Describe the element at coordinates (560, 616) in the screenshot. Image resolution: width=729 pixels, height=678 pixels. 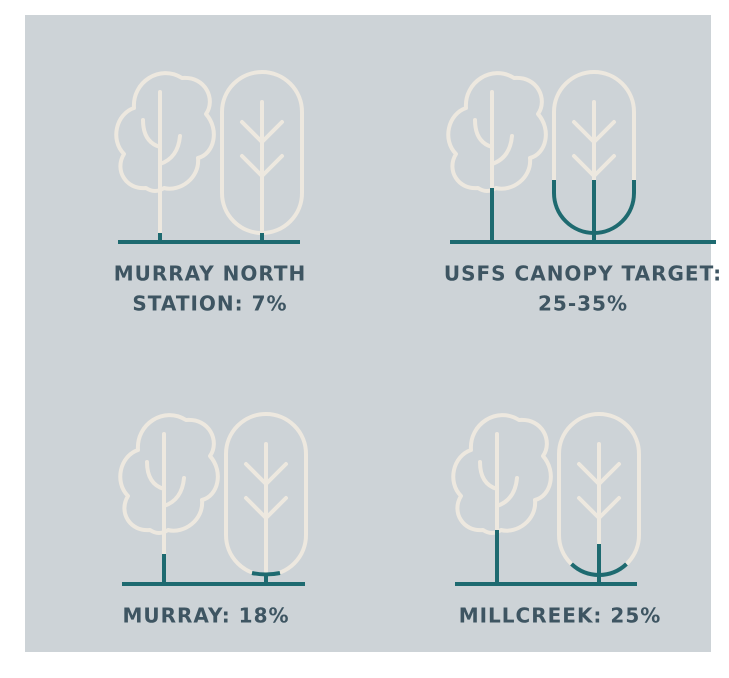
I see `panel-label: MILLCREEK: 25%` at that location.